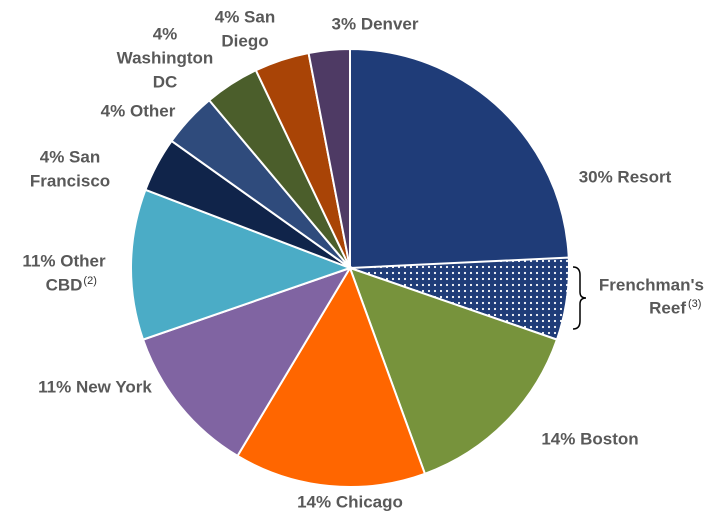 This screenshot has height=515, width=726. What do you see at coordinates (244, 40) in the screenshot?
I see `slice-label: Diego` at bounding box center [244, 40].